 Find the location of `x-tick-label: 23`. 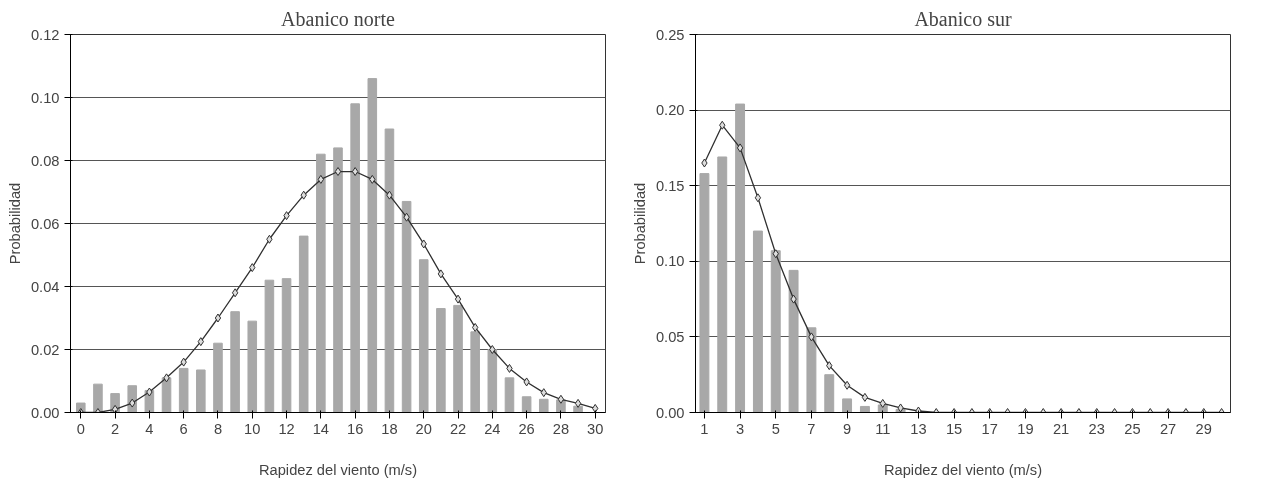

x-tick-label: 23 is located at coordinates (1096, 428).